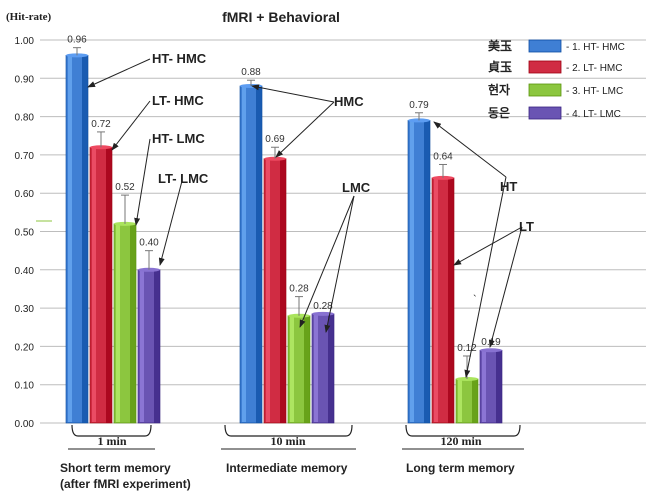  I want to click on annotation-lmc: LMC, so click(356, 187).